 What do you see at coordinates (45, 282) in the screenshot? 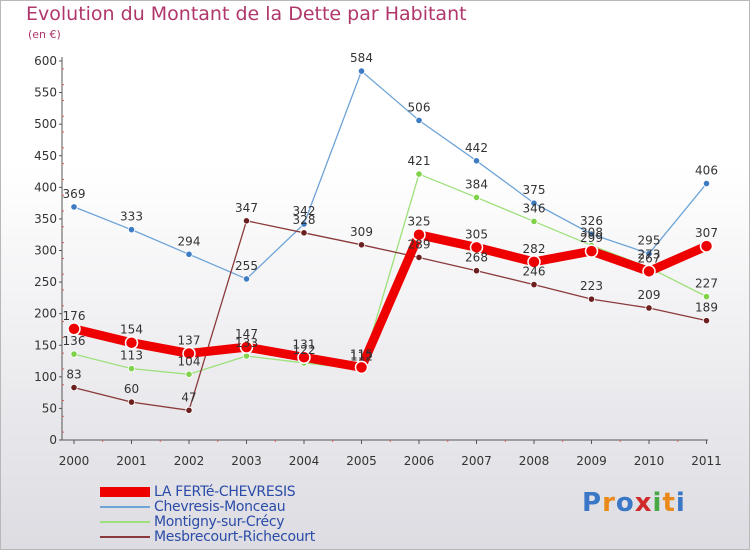
I see `y-tick-label: 250` at bounding box center [45, 282].